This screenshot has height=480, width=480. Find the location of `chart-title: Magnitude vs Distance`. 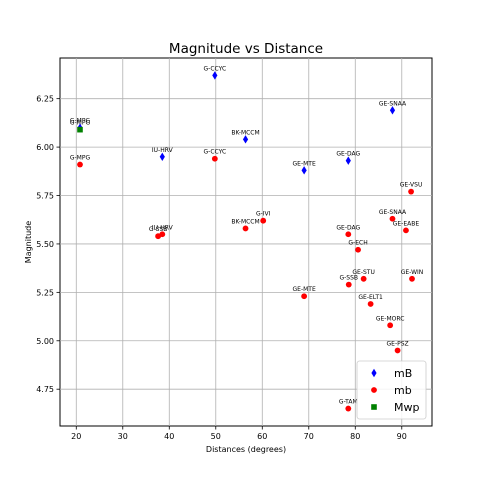

chart-title: Magnitude vs Distance is located at coordinates (246, 49).